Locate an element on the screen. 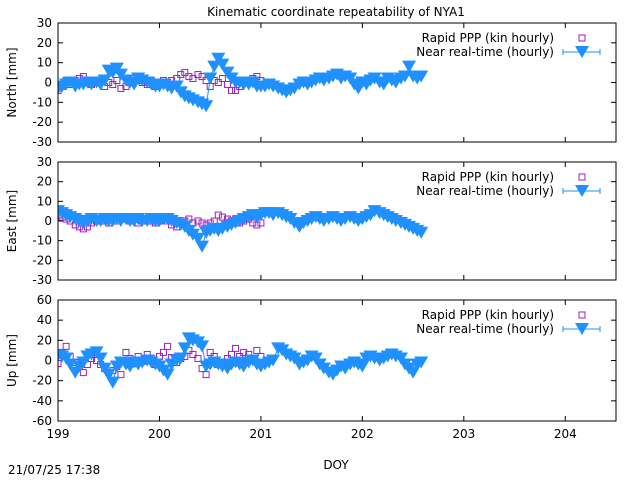 The image size is (640, 480). y-tick-label: -40 is located at coordinates (42, 401).